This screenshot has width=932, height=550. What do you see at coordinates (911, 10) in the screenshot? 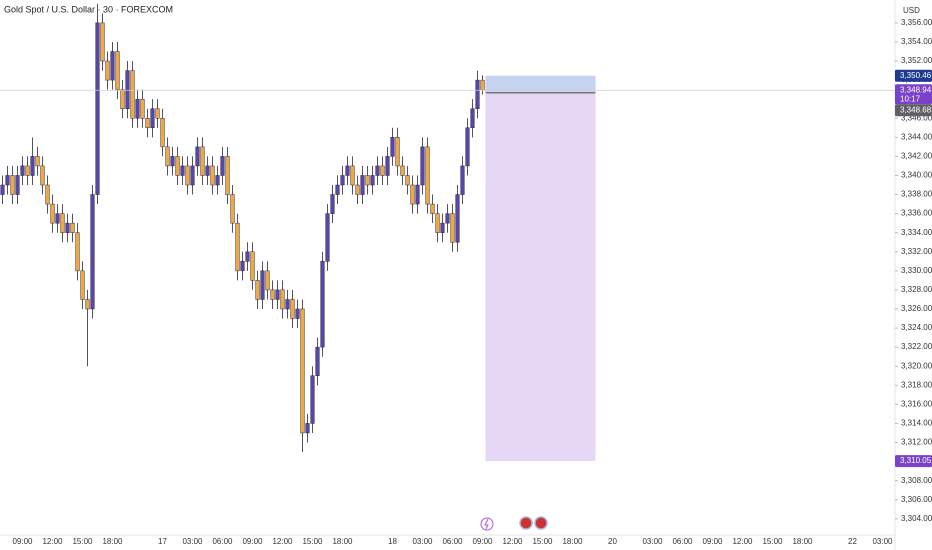
I see `y-unit: USD` at bounding box center [911, 10].